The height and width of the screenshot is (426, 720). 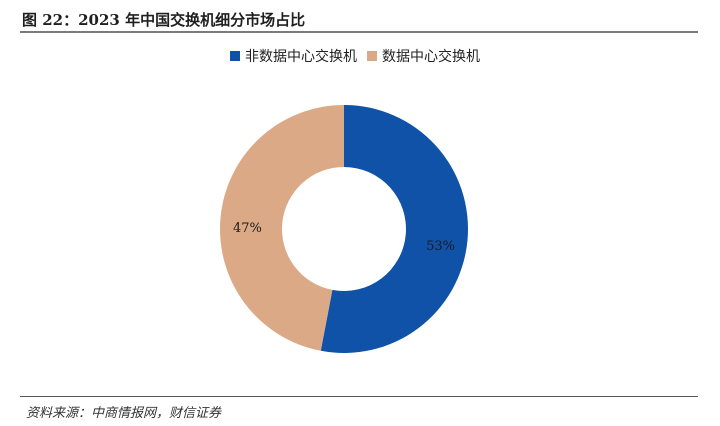 What do you see at coordinates (247, 228) in the screenshot?
I see `data-label-dc: 47%` at bounding box center [247, 228].